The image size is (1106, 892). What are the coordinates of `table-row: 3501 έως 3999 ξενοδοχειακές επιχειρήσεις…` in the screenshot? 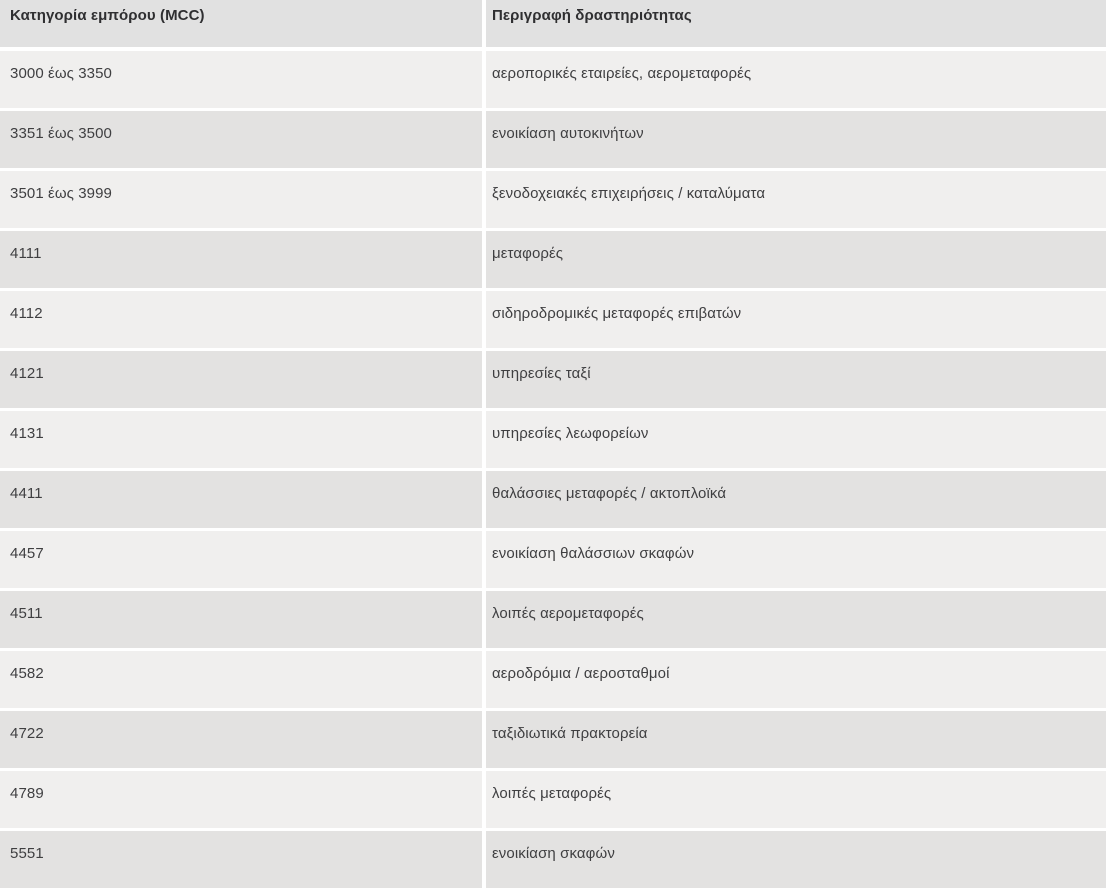 It's located at (553, 201).